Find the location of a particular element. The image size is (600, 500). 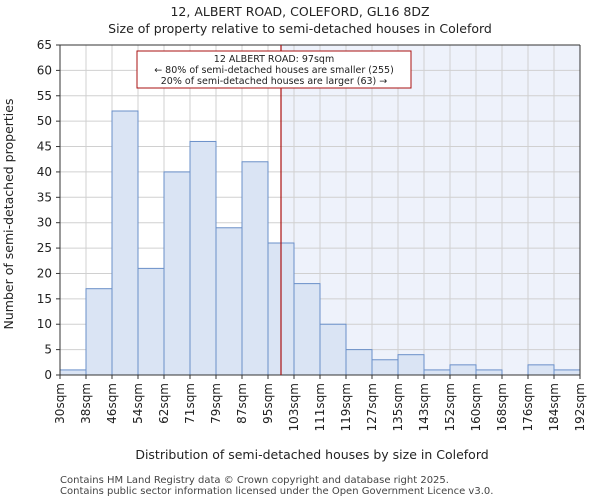

y-tick-label: 45 is located at coordinates (44, 147).